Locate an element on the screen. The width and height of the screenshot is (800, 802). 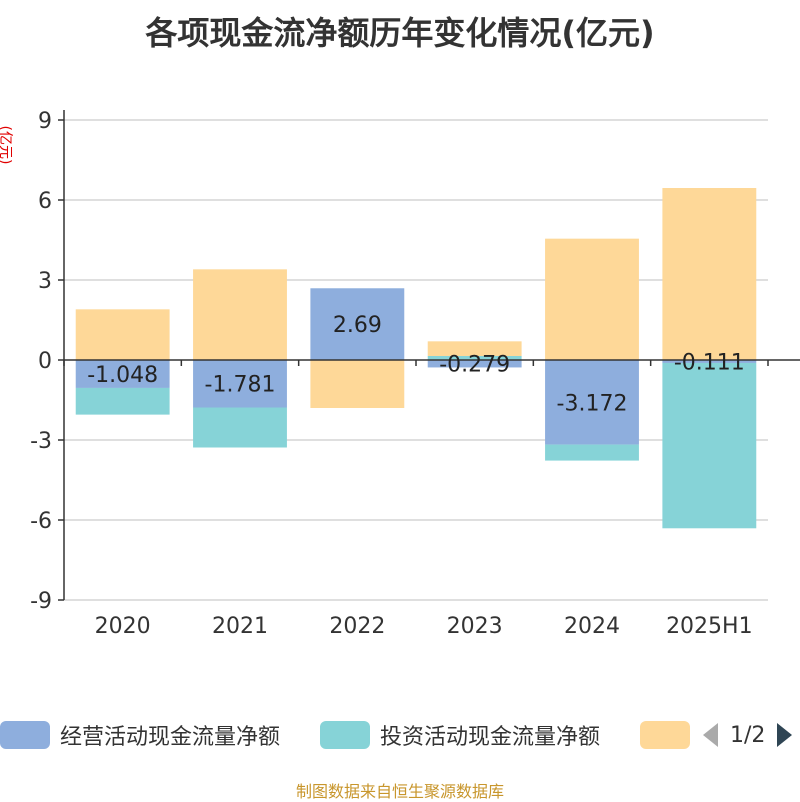
legend-pager: 1/2 is located at coordinates (747, 735).